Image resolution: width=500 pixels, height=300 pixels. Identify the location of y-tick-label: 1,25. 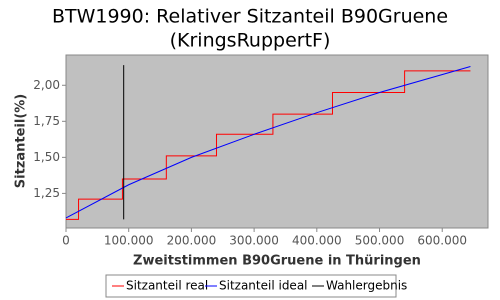
(46, 193).